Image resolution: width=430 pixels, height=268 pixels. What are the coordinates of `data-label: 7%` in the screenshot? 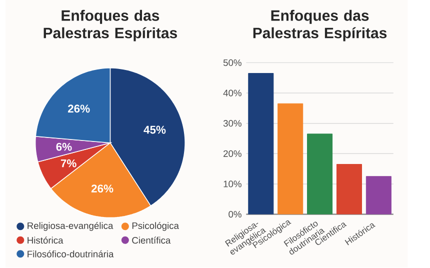 It's located at (68, 164).